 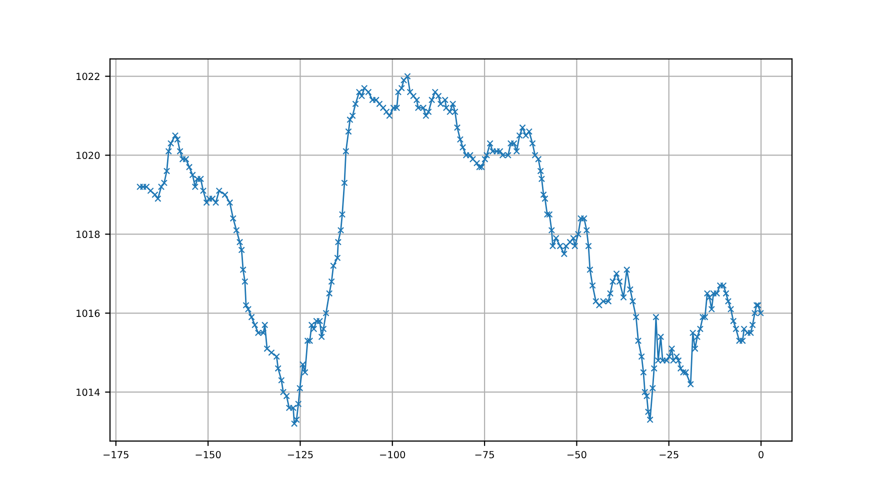 What do you see at coordinates (484, 454) in the screenshot?
I see `x-tick-label: −75` at bounding box center [484, 454].